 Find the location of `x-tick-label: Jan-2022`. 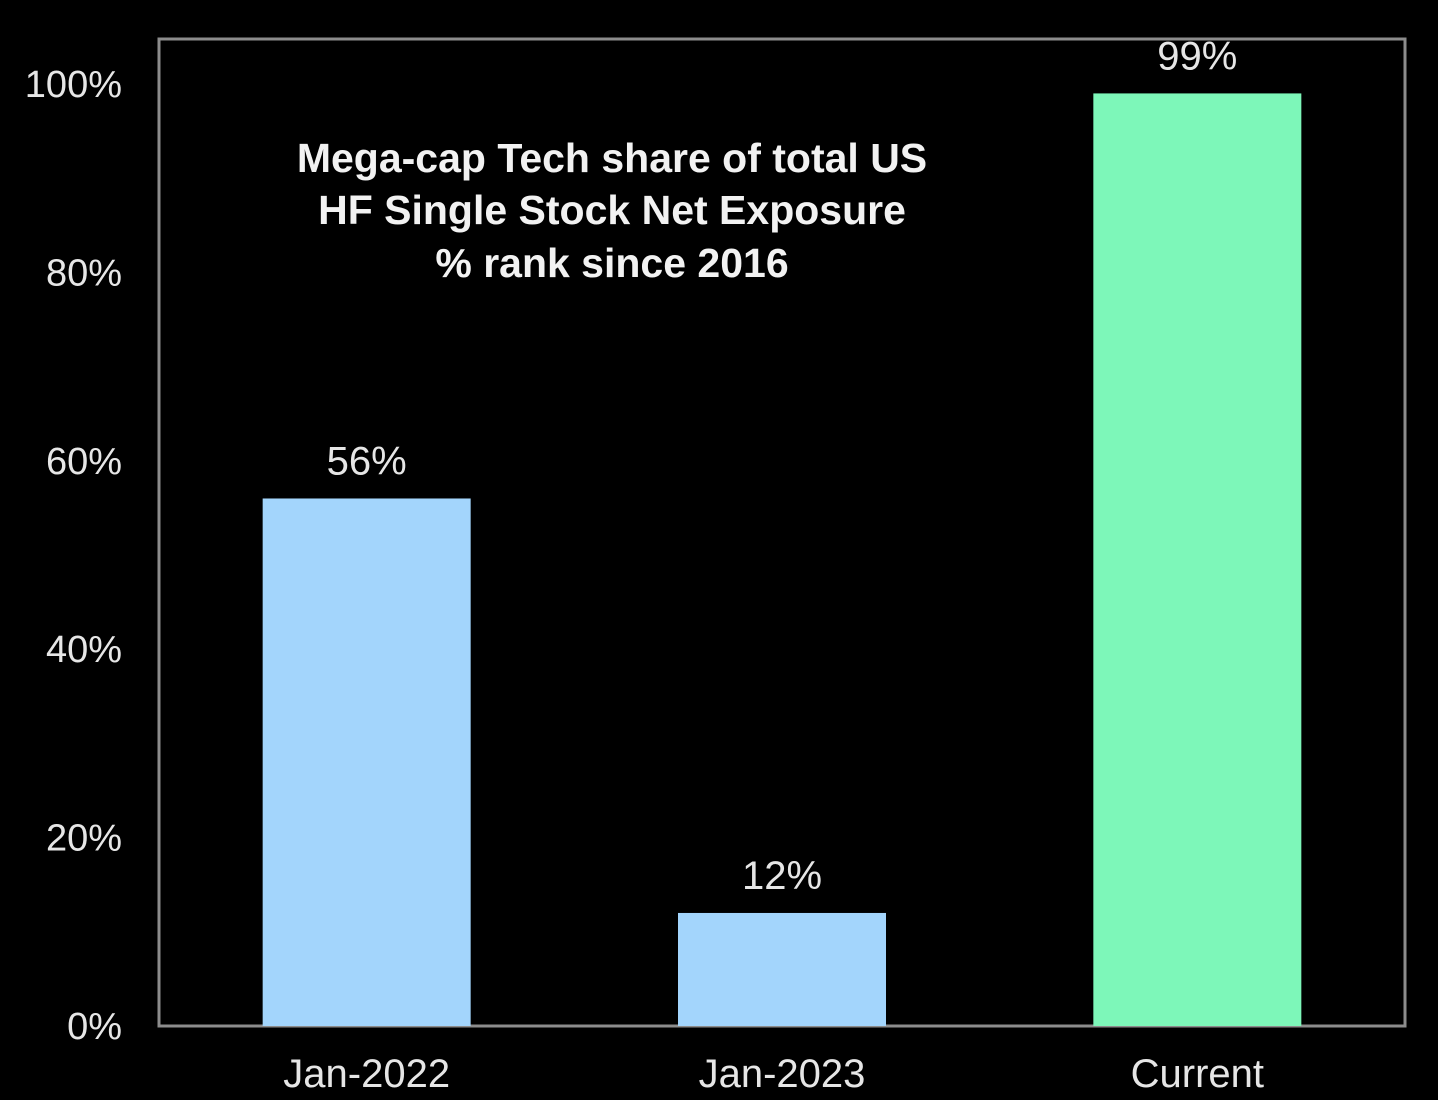

x-tick-label: Jan-2022 is located at coordinates (366, 1074).